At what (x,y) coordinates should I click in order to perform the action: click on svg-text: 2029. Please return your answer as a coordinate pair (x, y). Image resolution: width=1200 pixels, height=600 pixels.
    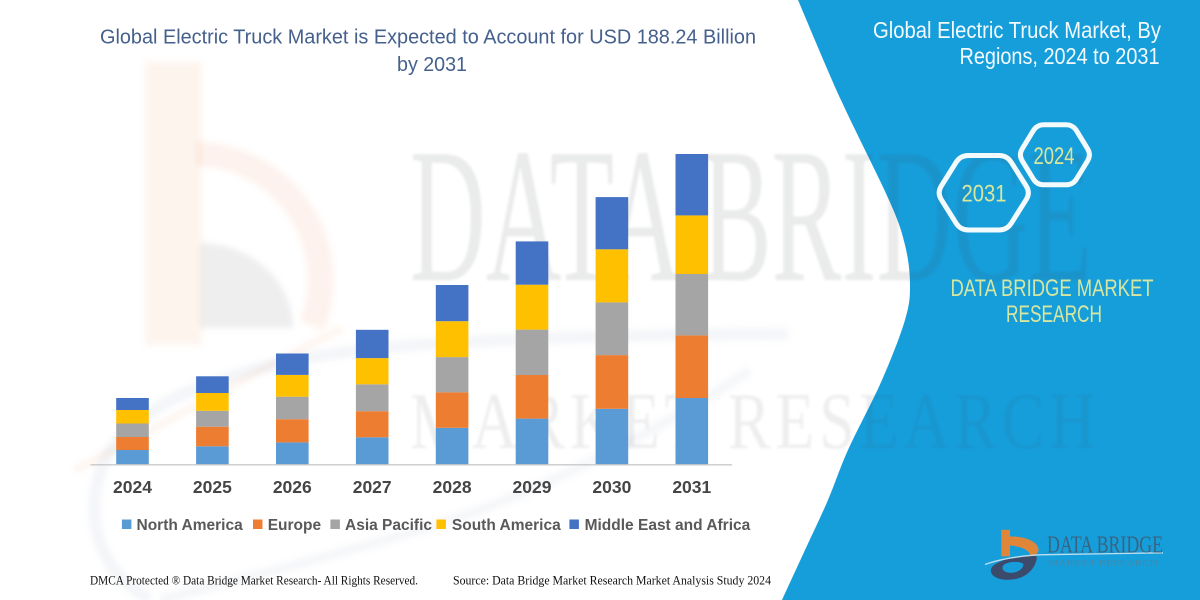
    Looking at the image, I should click on (532, 487).